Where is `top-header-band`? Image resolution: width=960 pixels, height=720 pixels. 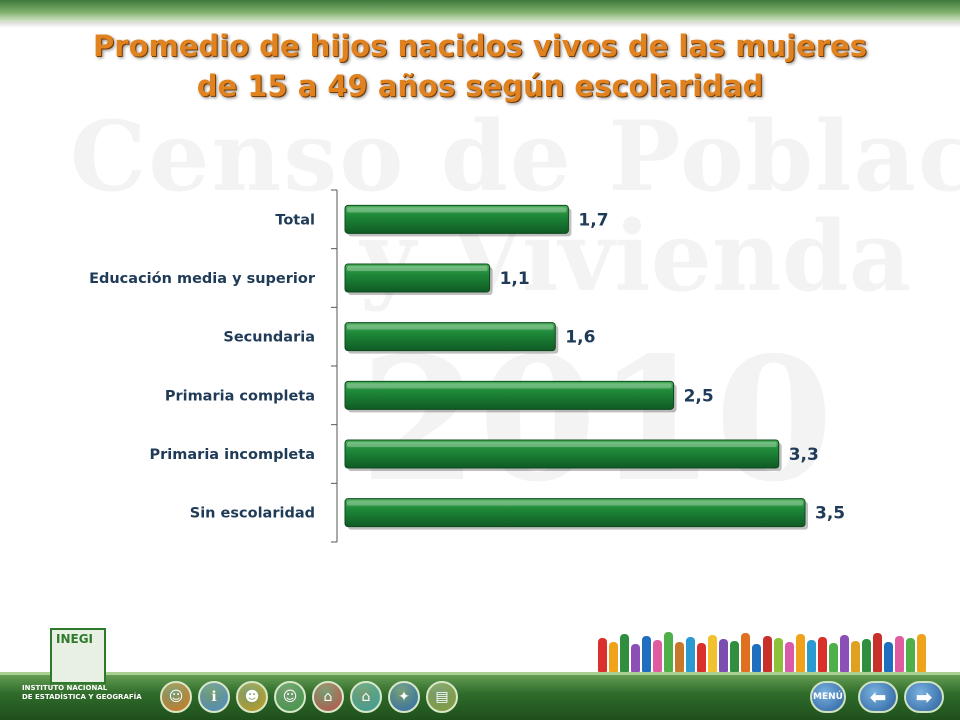
top-header-band is located at coordinates (480, 14).